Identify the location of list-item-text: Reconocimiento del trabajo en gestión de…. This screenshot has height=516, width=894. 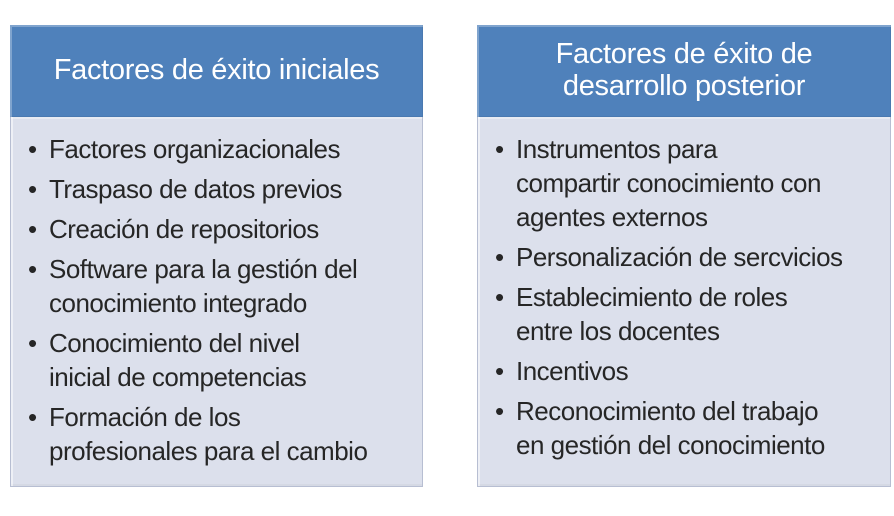
(670, 428).